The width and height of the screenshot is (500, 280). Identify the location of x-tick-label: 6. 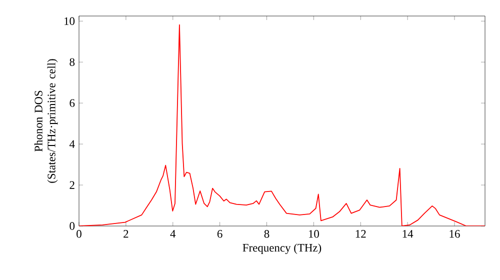
(219, 234).